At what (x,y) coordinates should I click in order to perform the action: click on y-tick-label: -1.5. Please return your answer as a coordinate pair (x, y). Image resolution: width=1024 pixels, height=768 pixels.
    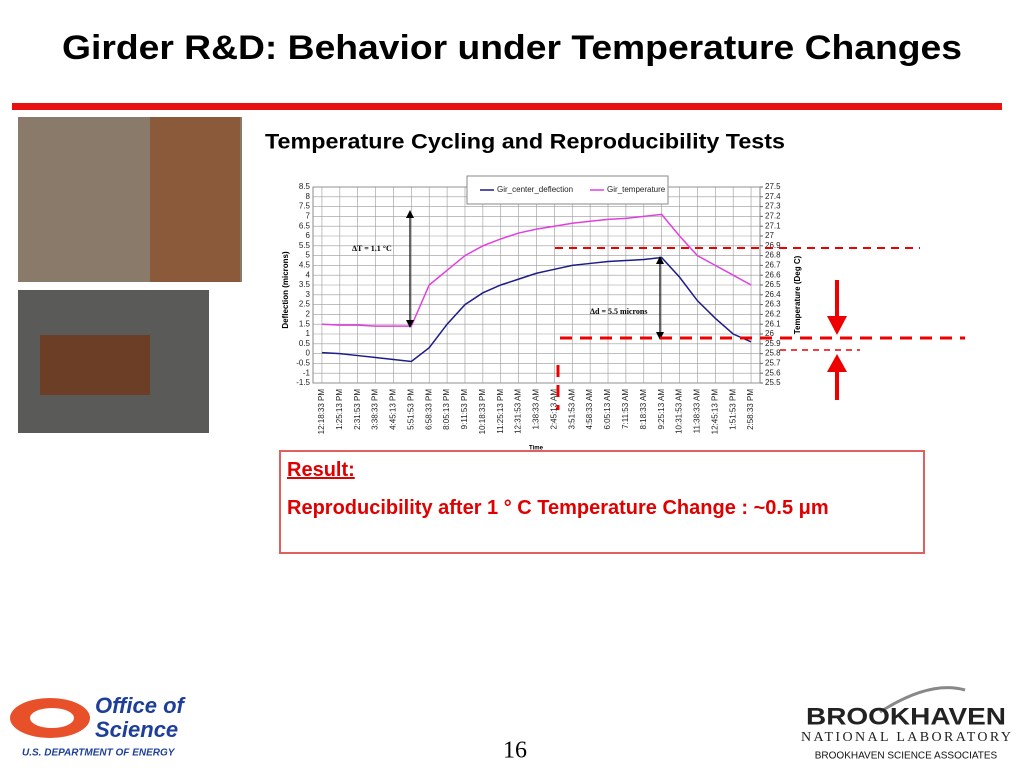
    Looking at the image, I should click on (303, 382).